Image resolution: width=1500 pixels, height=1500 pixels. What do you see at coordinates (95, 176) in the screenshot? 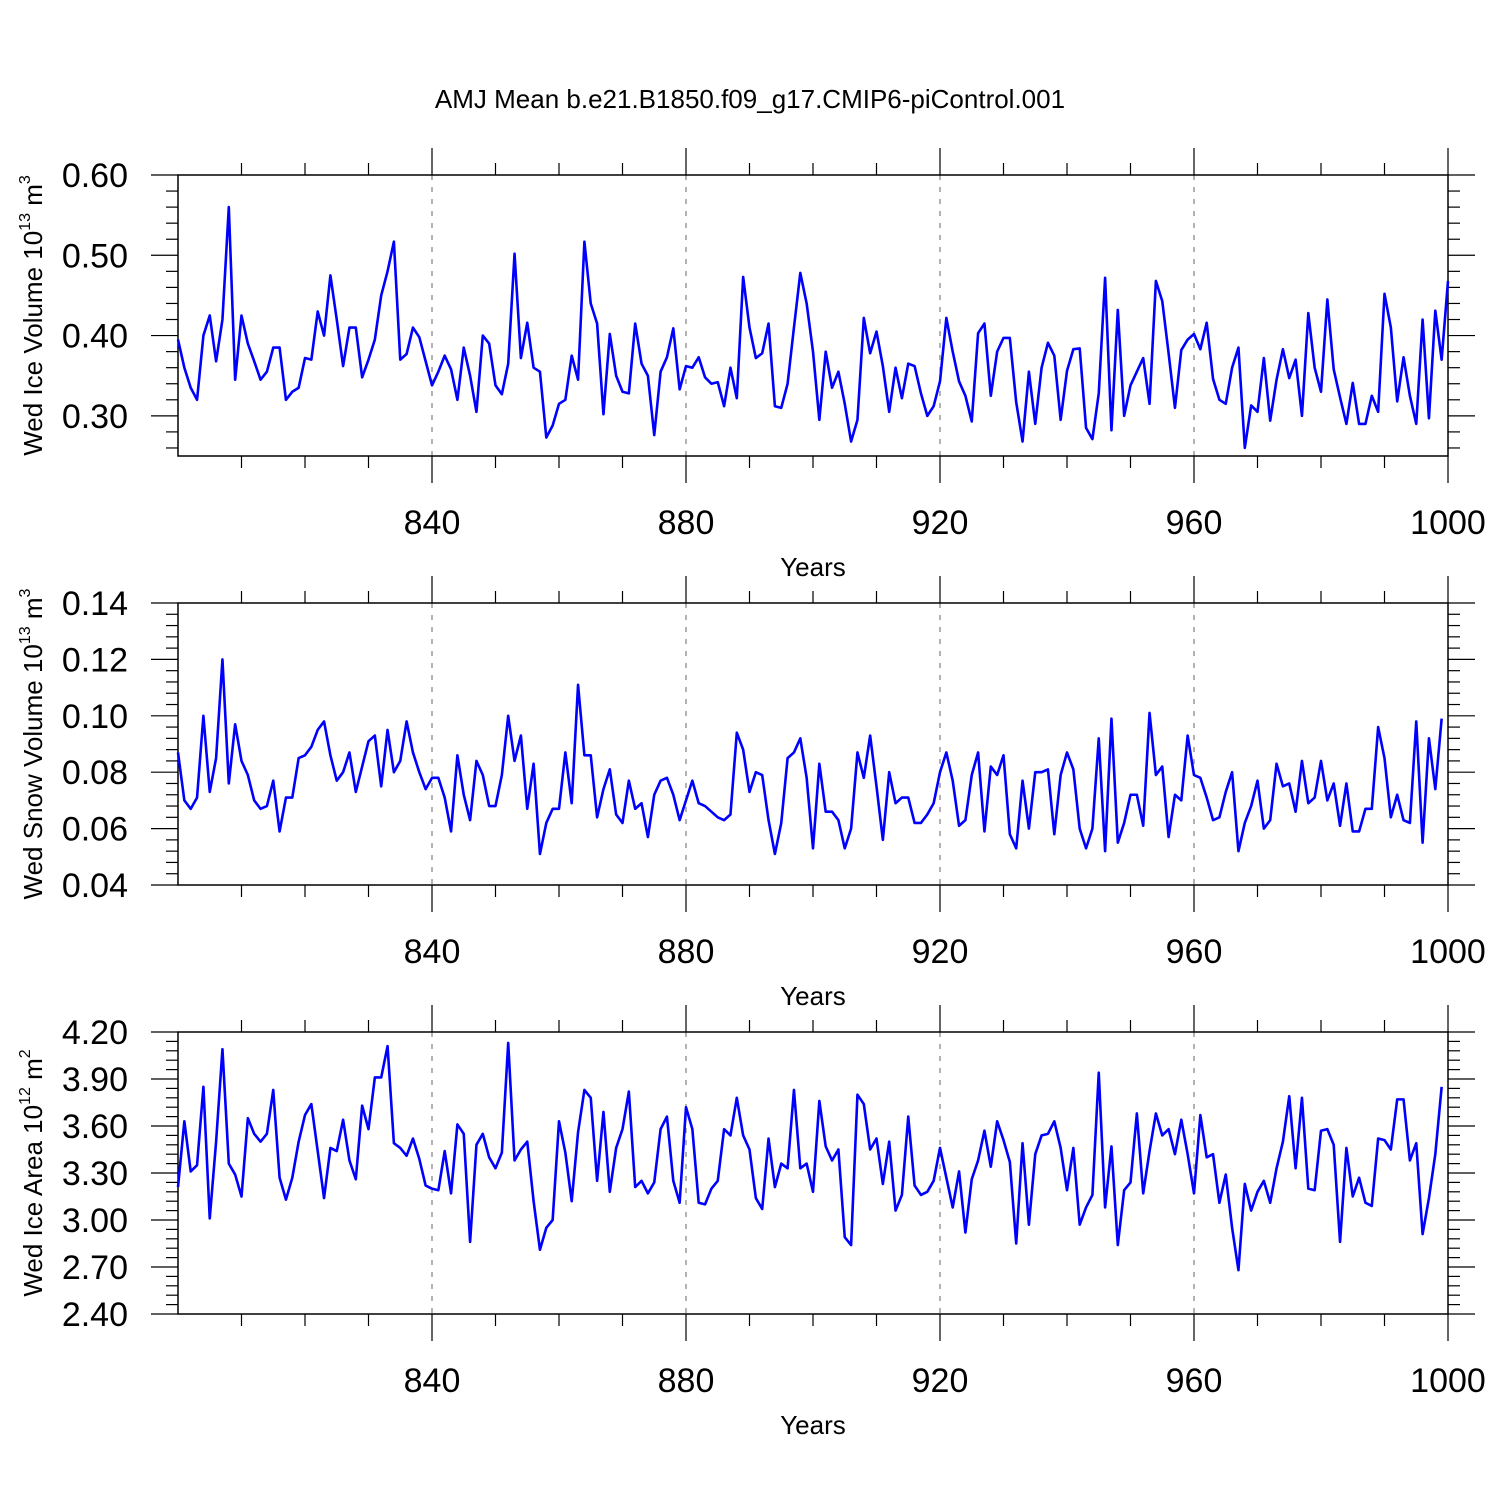
I see `y-tick-label: 0.60` at bounding box center [95, 176].